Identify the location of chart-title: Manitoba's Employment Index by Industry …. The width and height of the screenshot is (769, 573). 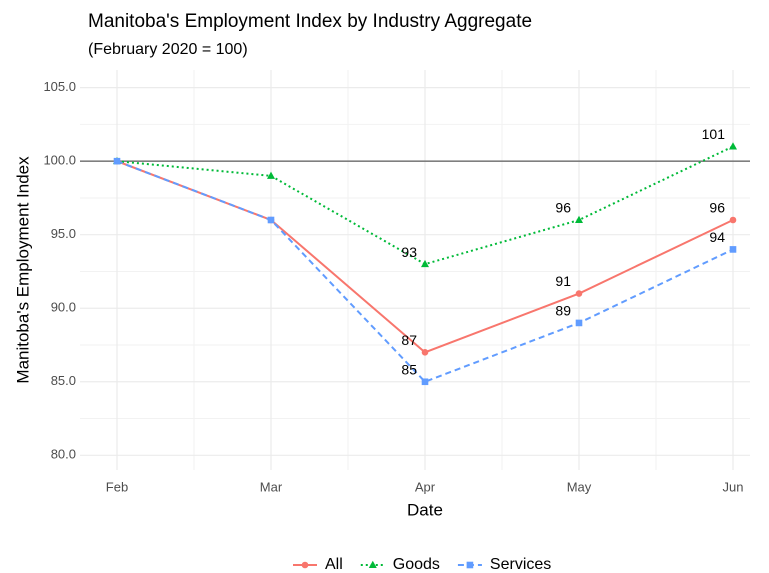
(310, 21).